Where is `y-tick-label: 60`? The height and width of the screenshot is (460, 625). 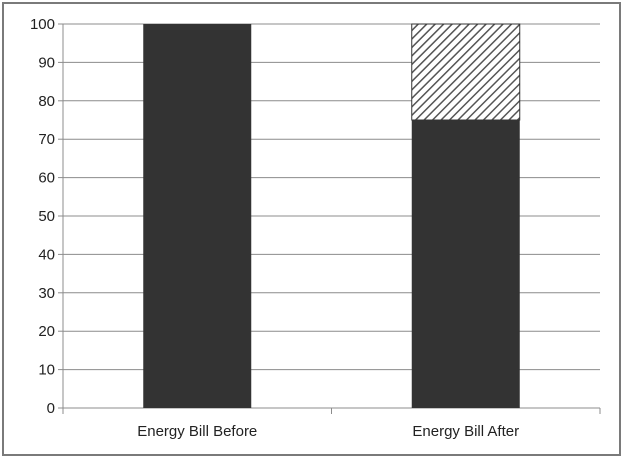
y-tick-label: 60 is located at coordinates (46, 178).